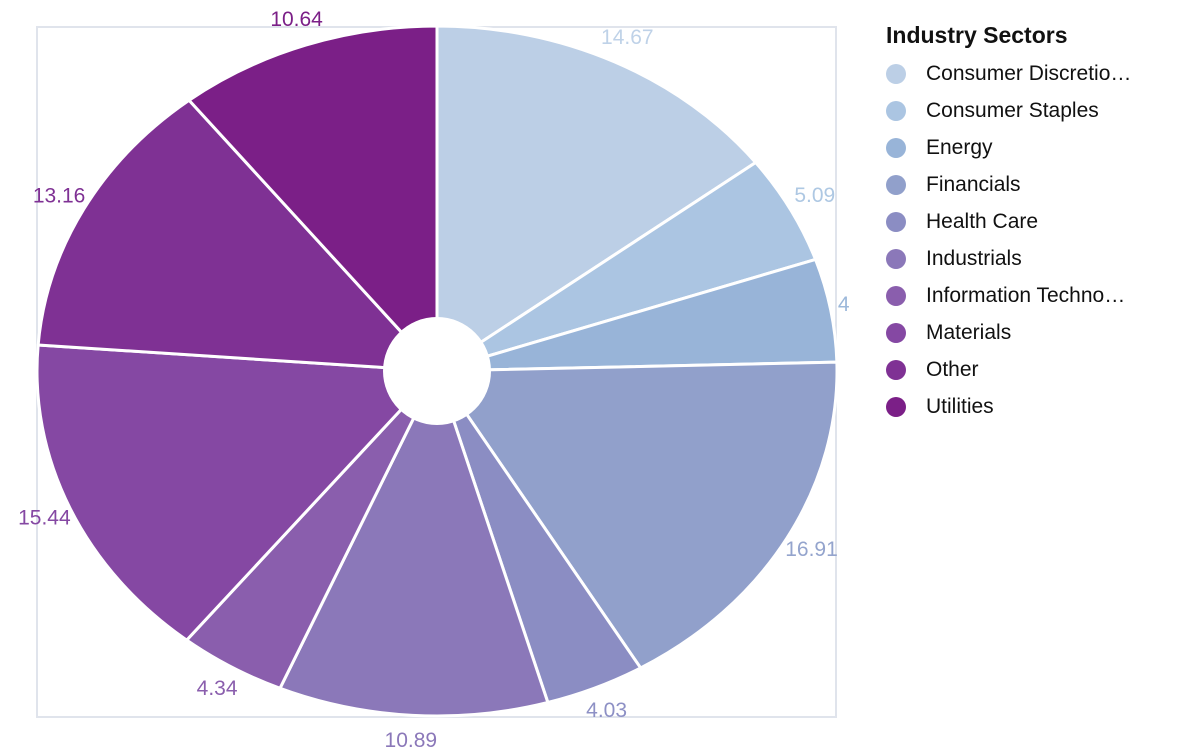  I want to click on slice-value-label: 13.16, so click(59, 195).